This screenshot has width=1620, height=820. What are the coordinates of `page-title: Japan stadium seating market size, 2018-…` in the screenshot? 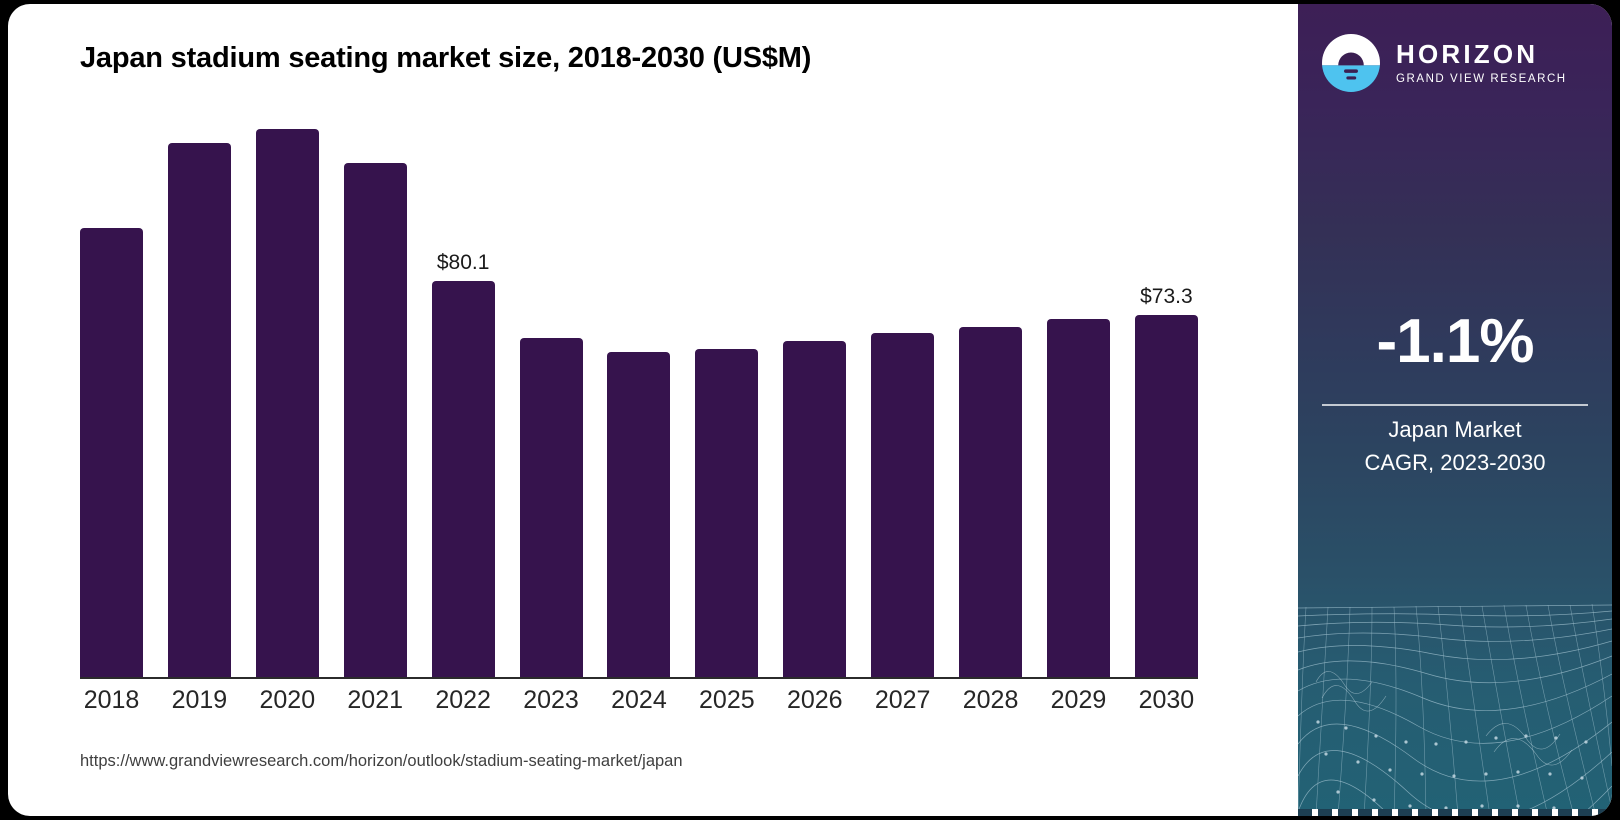 It's located at (446, 58).